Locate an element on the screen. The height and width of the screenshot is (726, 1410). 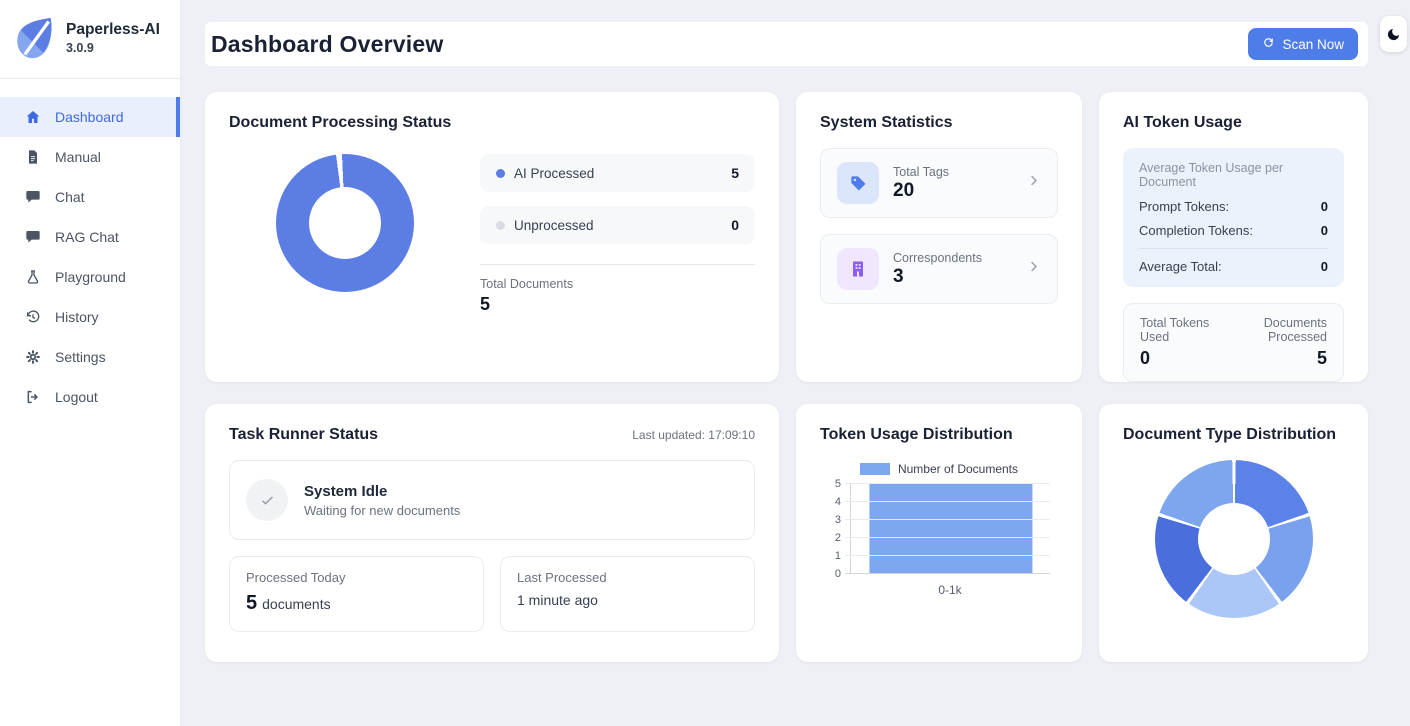
sidebar-item-label: RAG Chat is located at coordinates (87, 237).